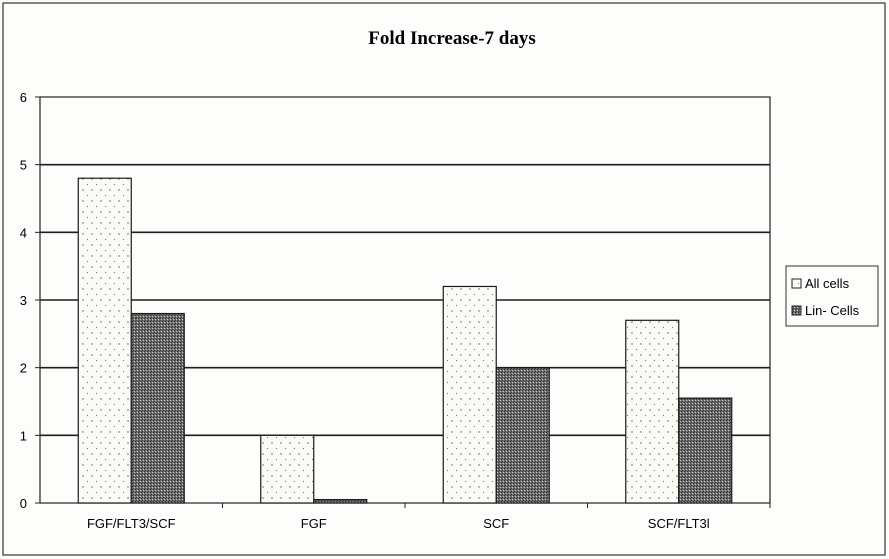 This screenshot has width=889, height=559. I want to click on y-tick-label: 3, so click(23, 300).